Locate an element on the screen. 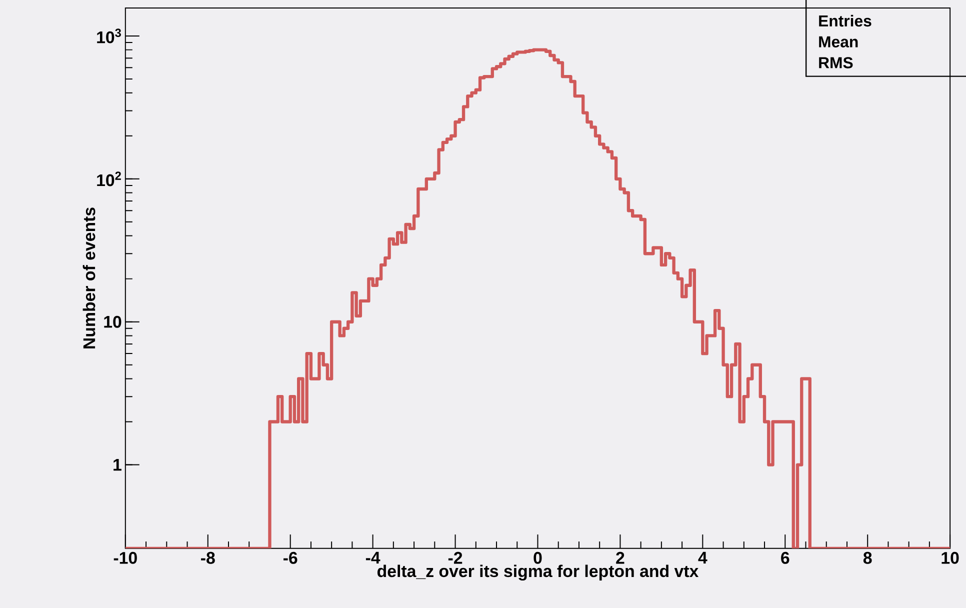 The width and height of the screenshot is (966, 608). x-tick-label: 0 is located at coordinates (538, 558).